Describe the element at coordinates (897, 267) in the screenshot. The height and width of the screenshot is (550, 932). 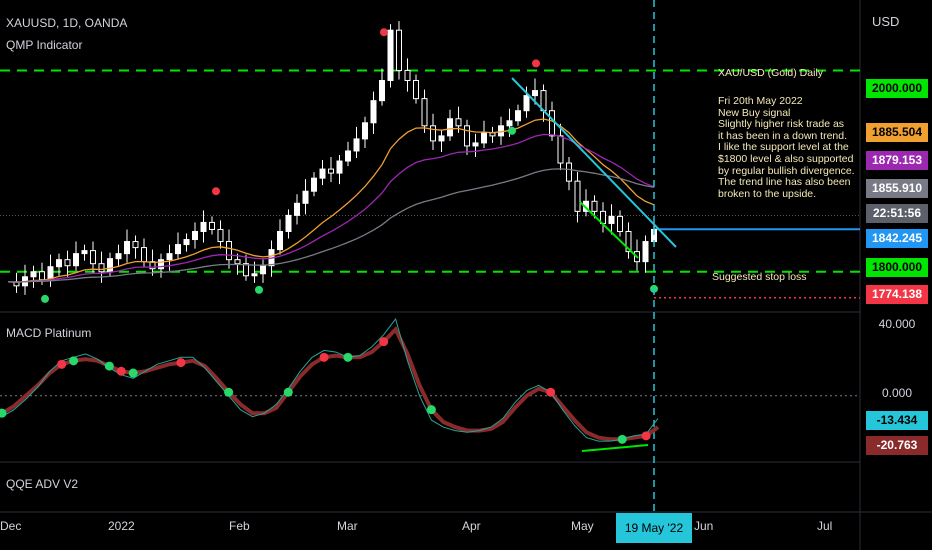
I see `price-label-1800: 1800.000` at that location.